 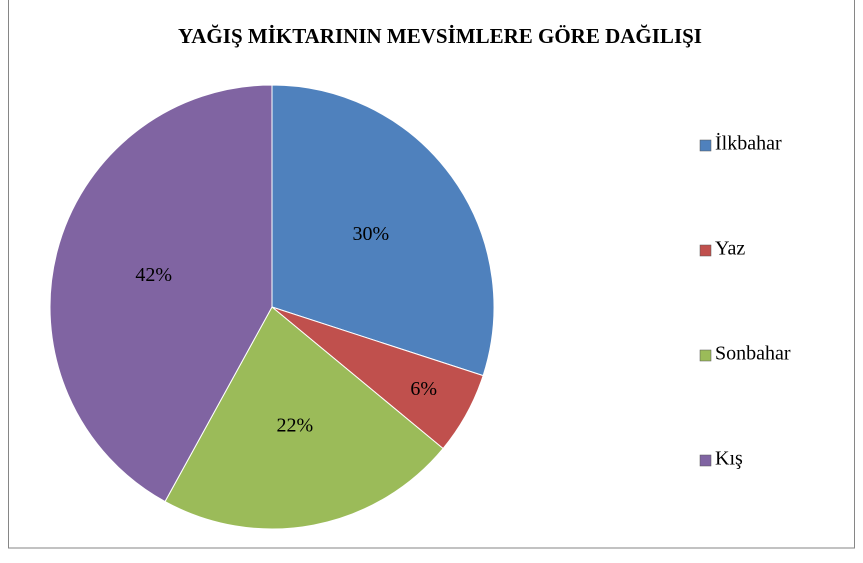 What do you see at coordinates (295, 426) in the screenshot?
I see `data-label: 22%` at bounding box center [295, 426].